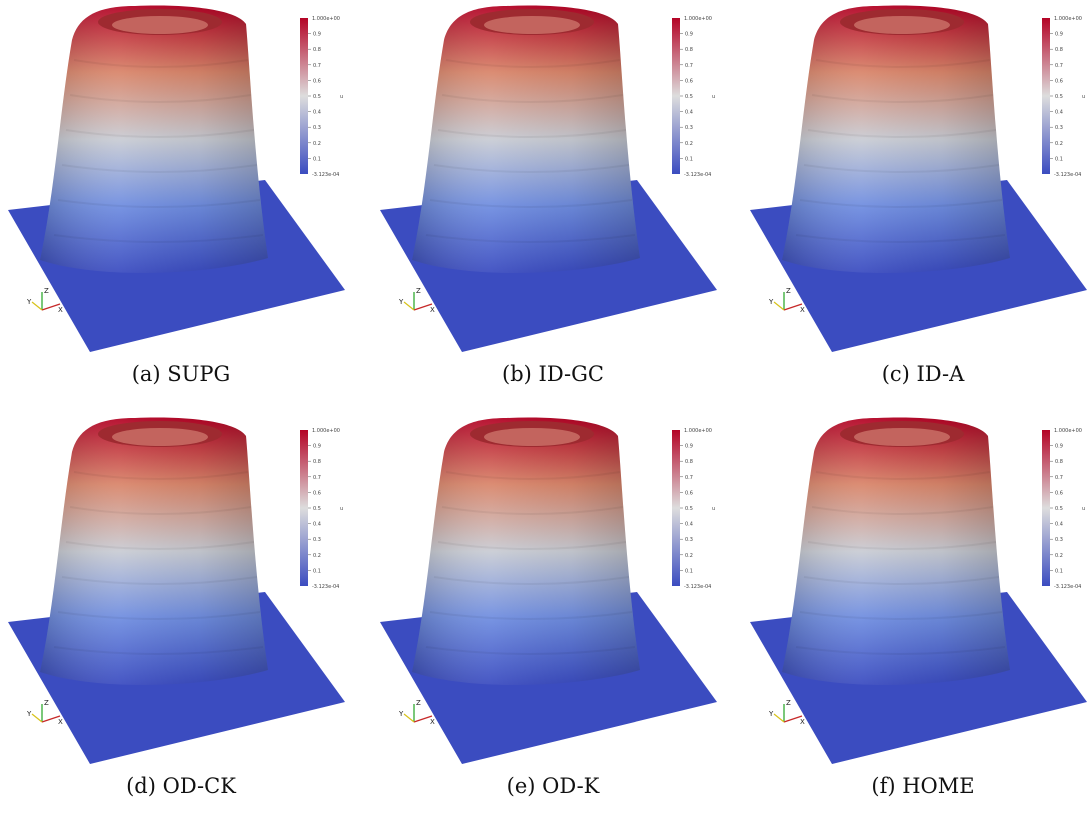  Describe the element at coordinates (923, 786) in the screenshot. I see `caption-f: (f) HOME` at that location.